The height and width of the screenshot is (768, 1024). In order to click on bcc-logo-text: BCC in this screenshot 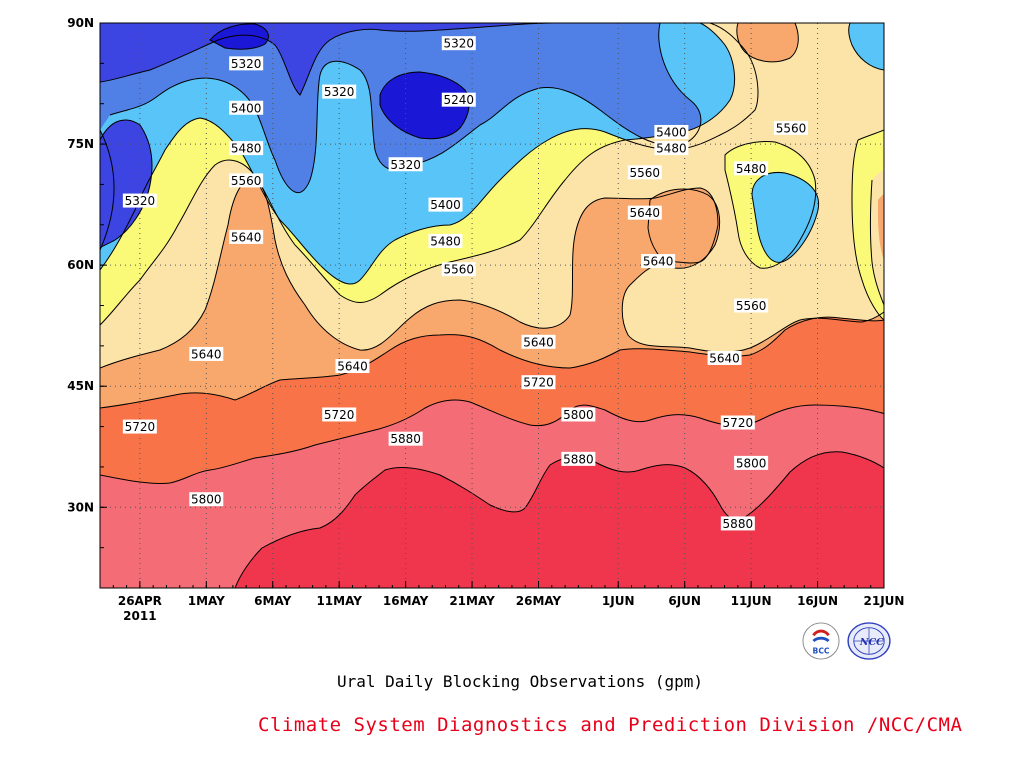, I will do `click(821, 650)`.